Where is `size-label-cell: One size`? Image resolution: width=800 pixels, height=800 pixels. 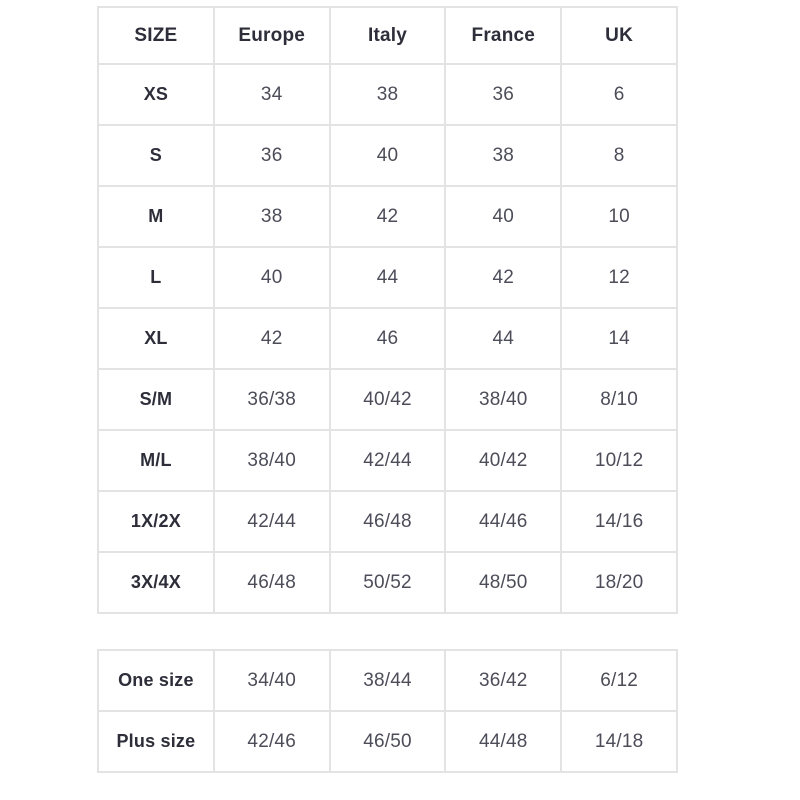 size-label-cell: One size is located at coordinates (156, 680).